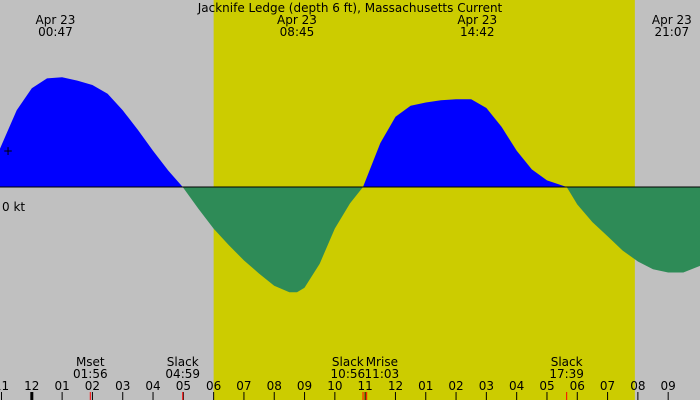  I want to click on y-label-zero: 0 kt, so click(13, 207).